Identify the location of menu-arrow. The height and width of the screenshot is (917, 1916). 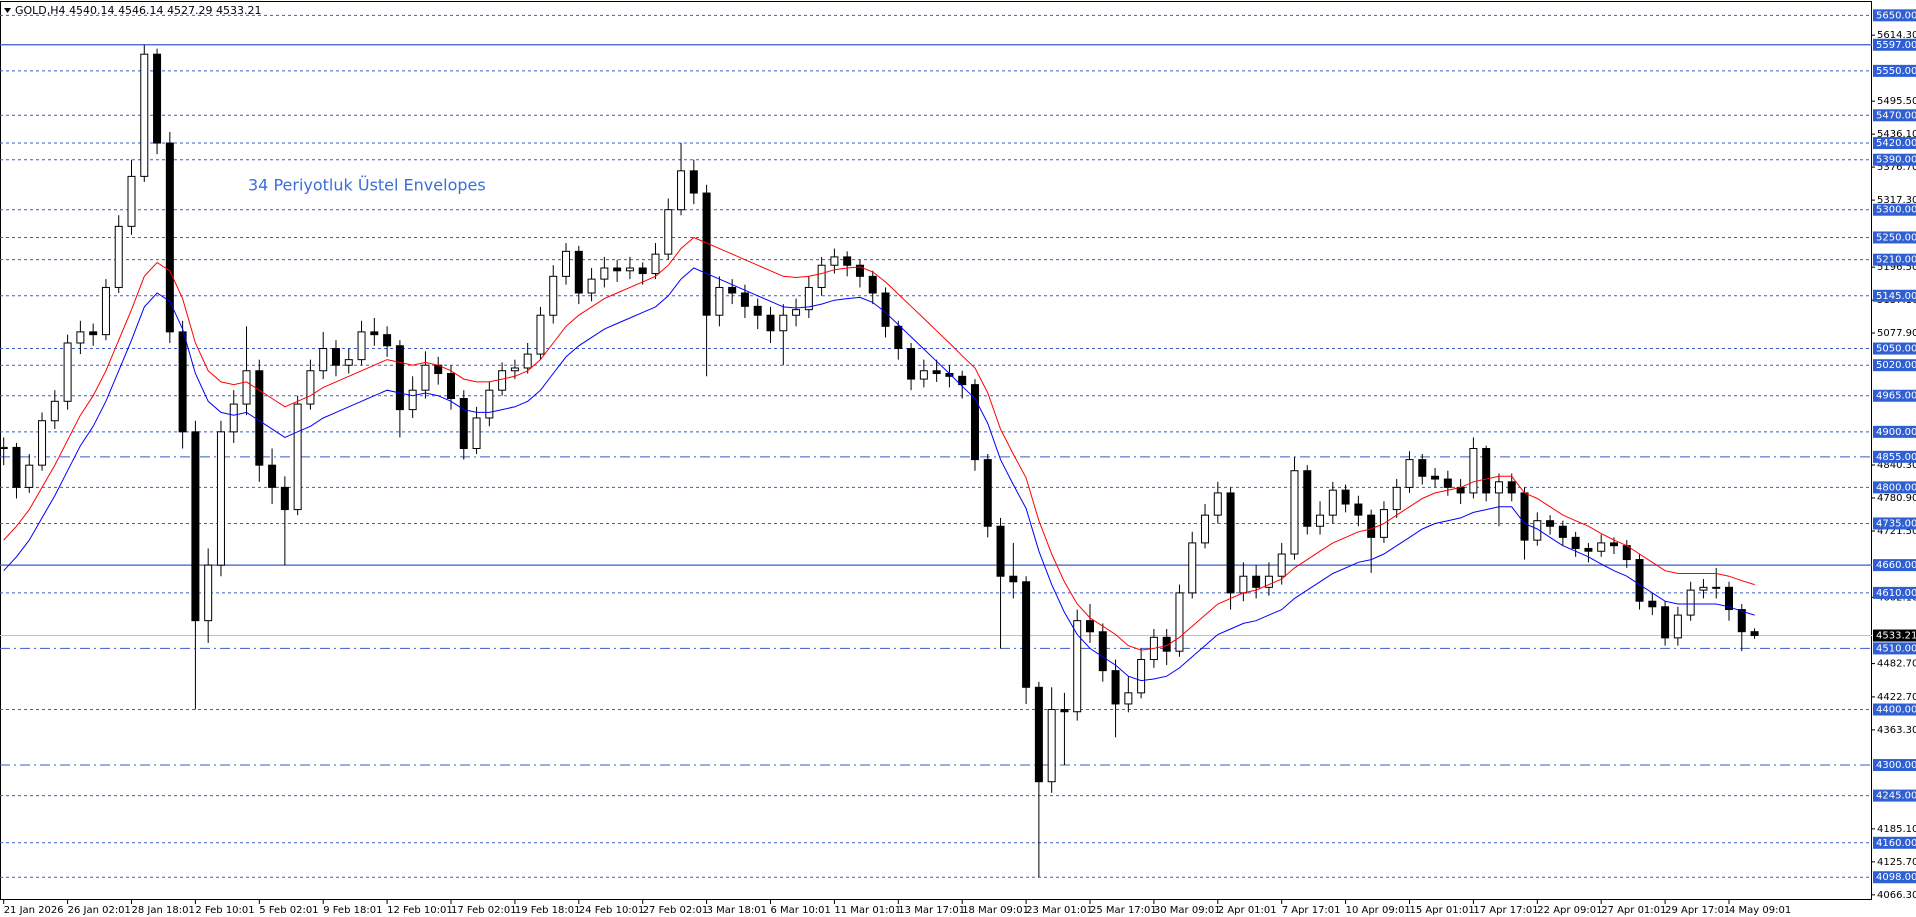
(7, 10).